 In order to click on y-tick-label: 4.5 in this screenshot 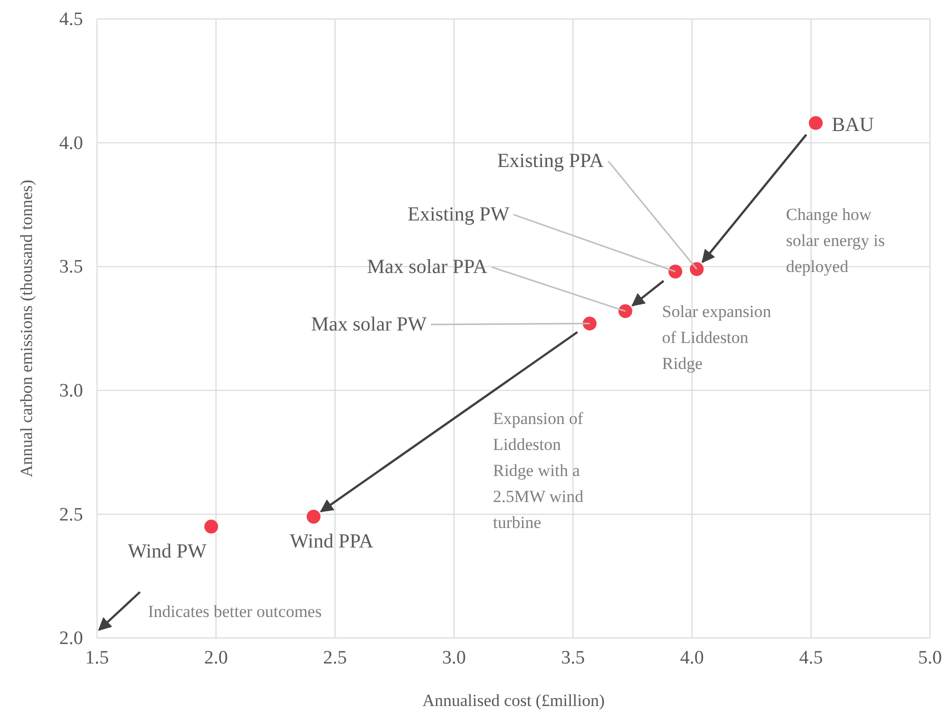, I will do `click(71, 19)`.